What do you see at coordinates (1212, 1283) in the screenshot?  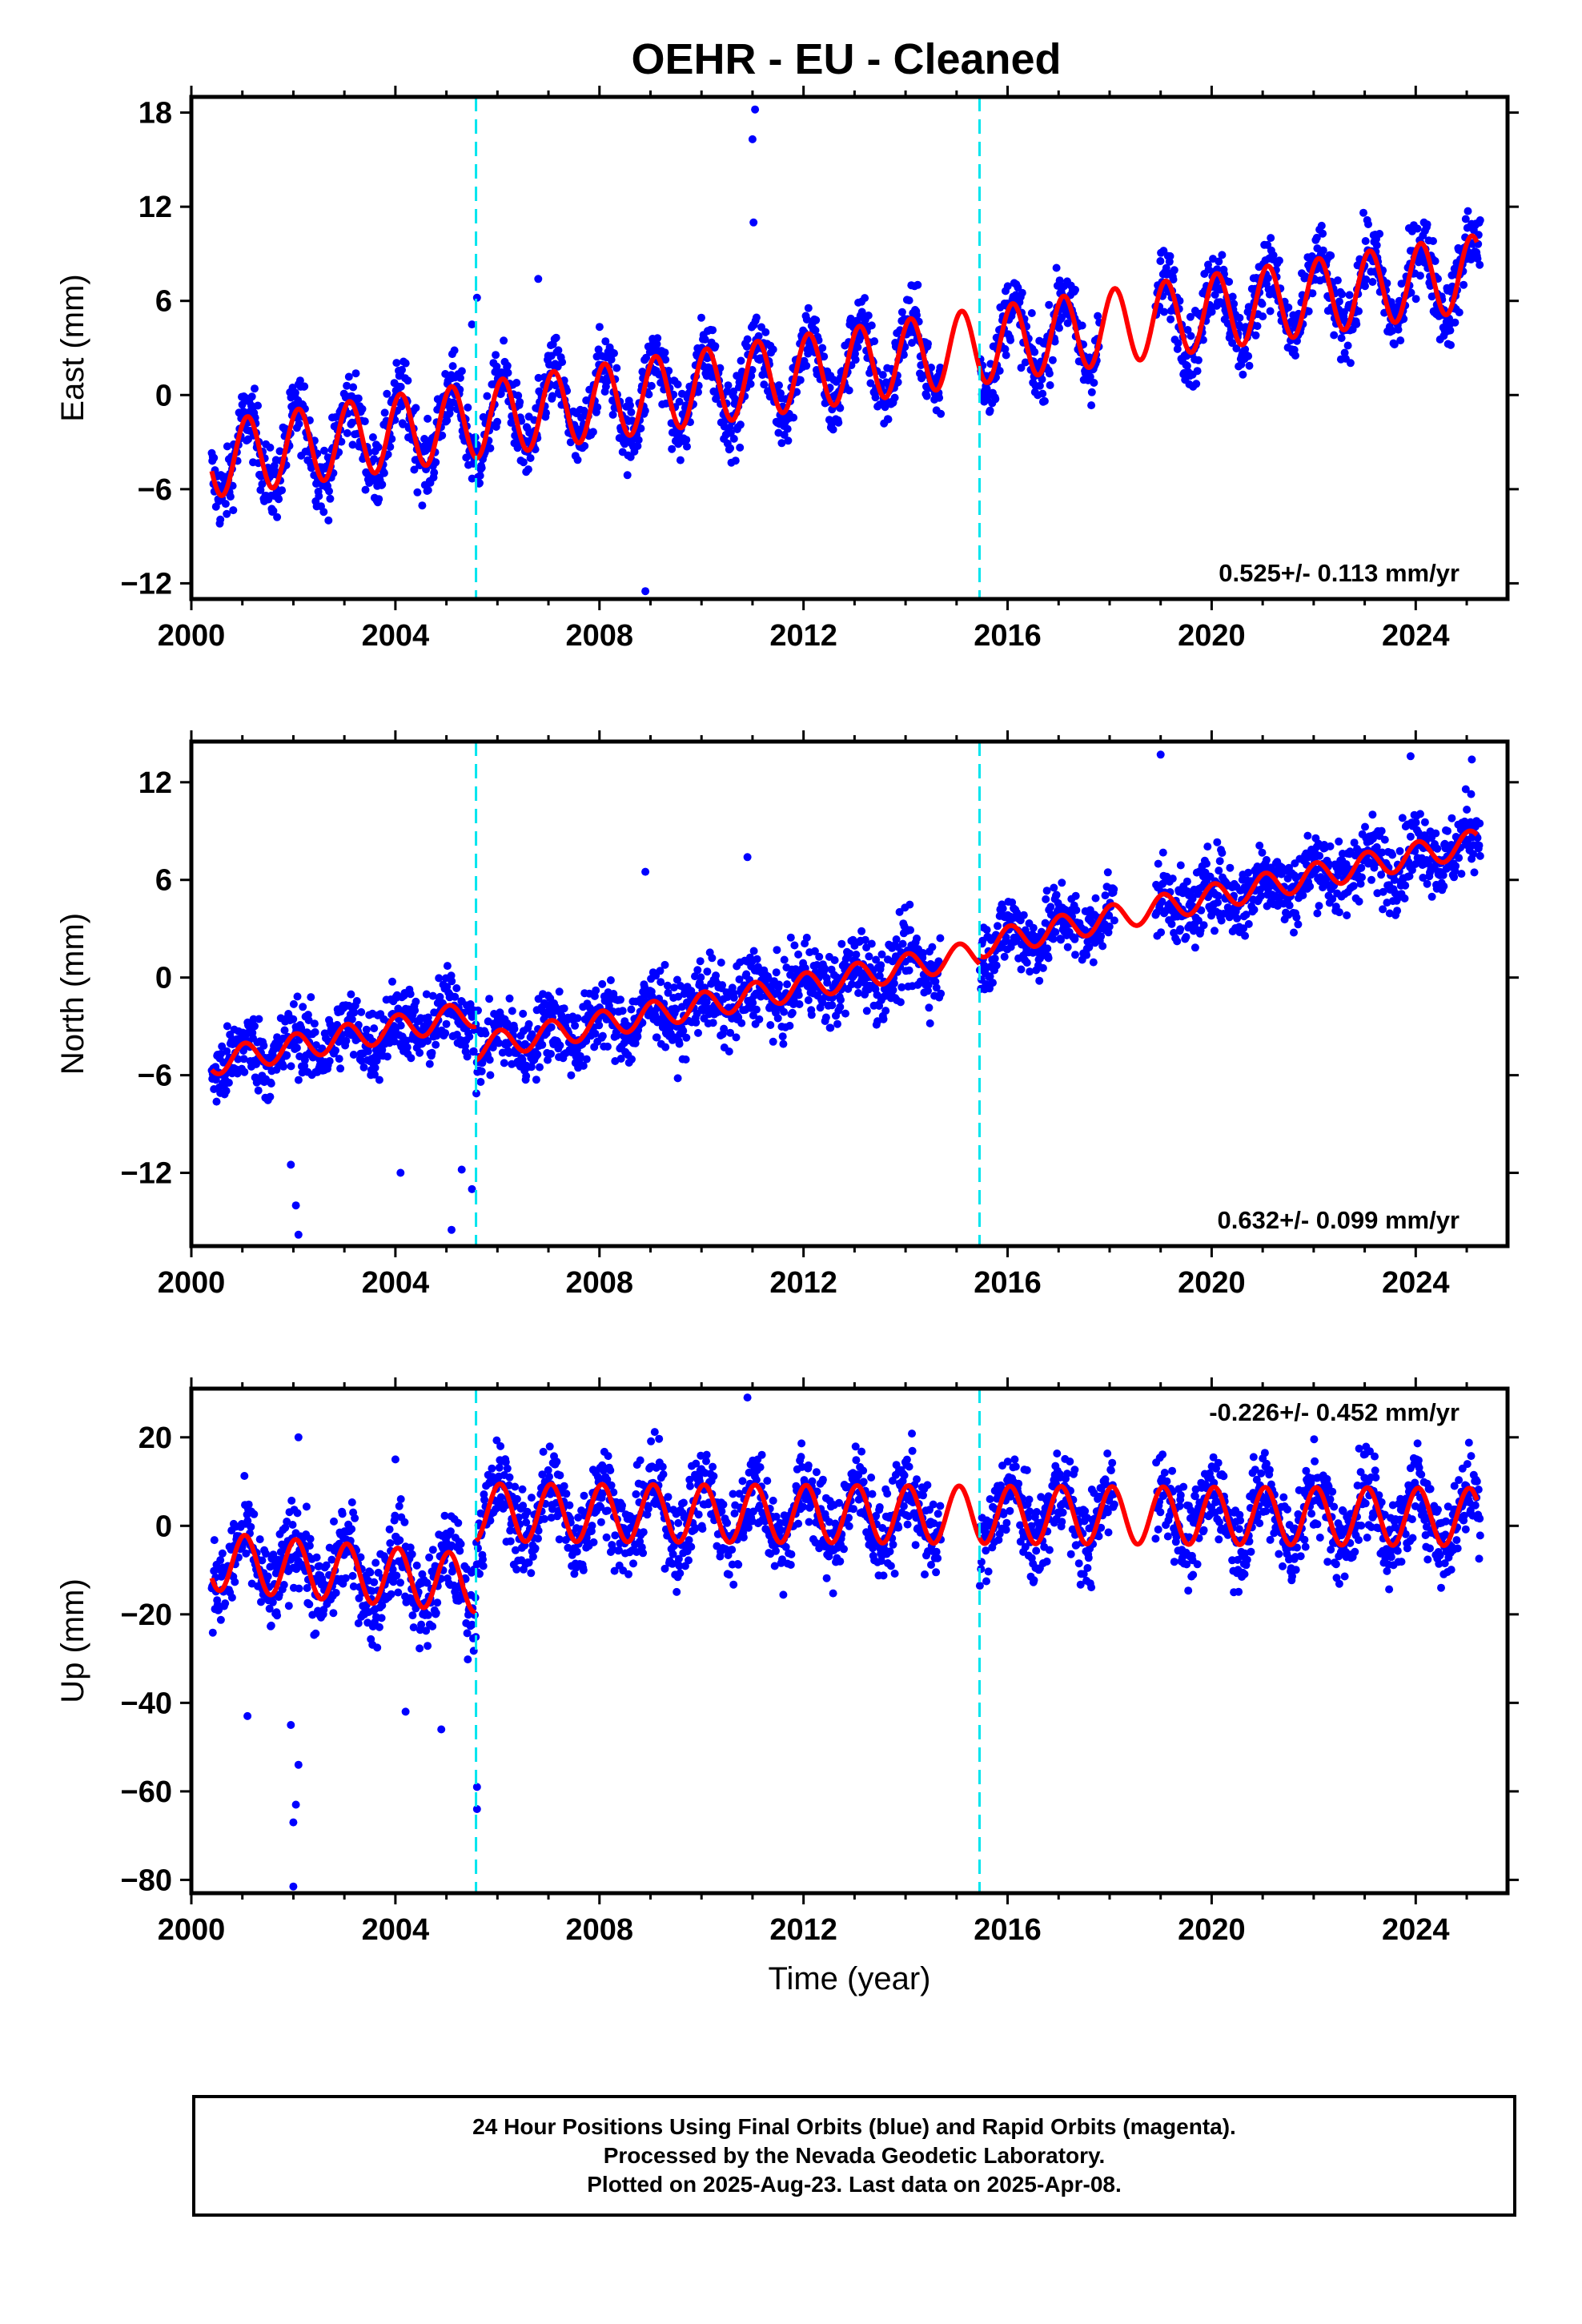 I see `x-tick-label: 2020` at bounding box center [1212, 1283].